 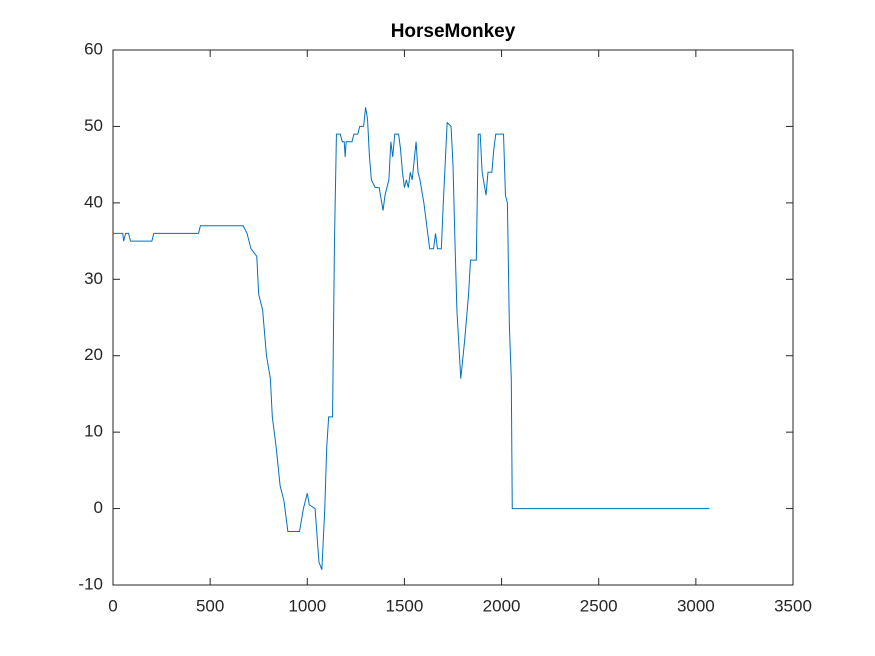 What do you see at coordinates (93, 125) in the screenshot?
I see `y-tick-label: 50` at bounding box center [93, 125].